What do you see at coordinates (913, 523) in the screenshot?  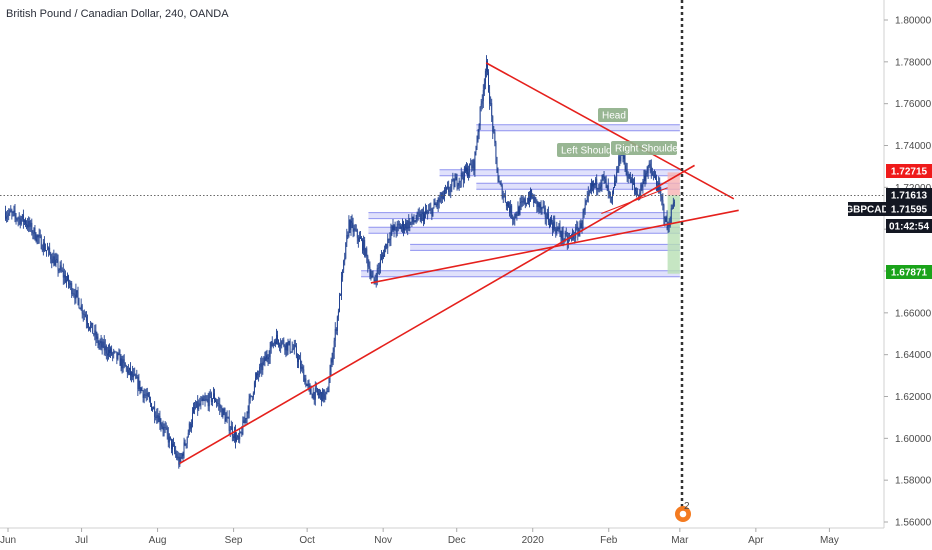 I see `y-tick-label: 1.56000` at bounding box center [913, 523].